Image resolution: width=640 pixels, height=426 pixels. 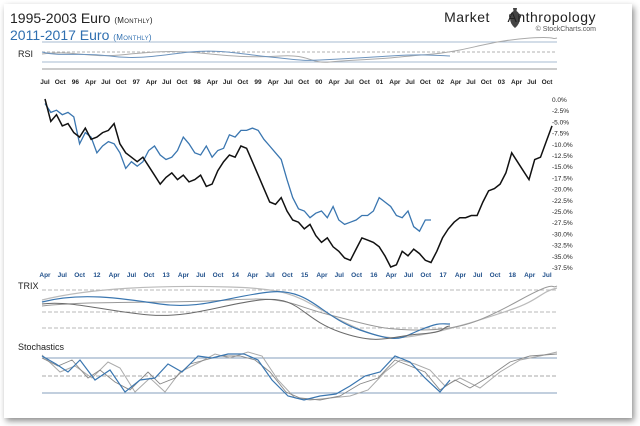 What do you see at coordinates (562, 167) in the screenshot?
I see `y-tick-label: -15.0%` at bounding box center [562, 167].